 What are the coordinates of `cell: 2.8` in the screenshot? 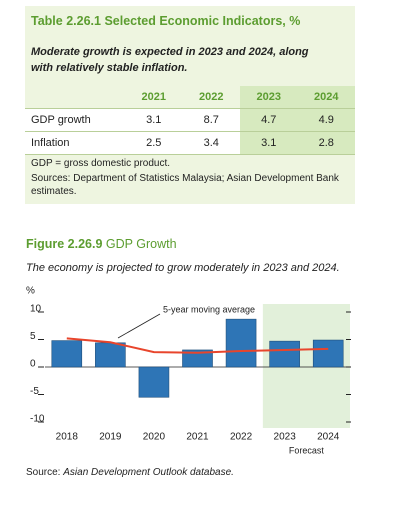 It's located at (326, 143).